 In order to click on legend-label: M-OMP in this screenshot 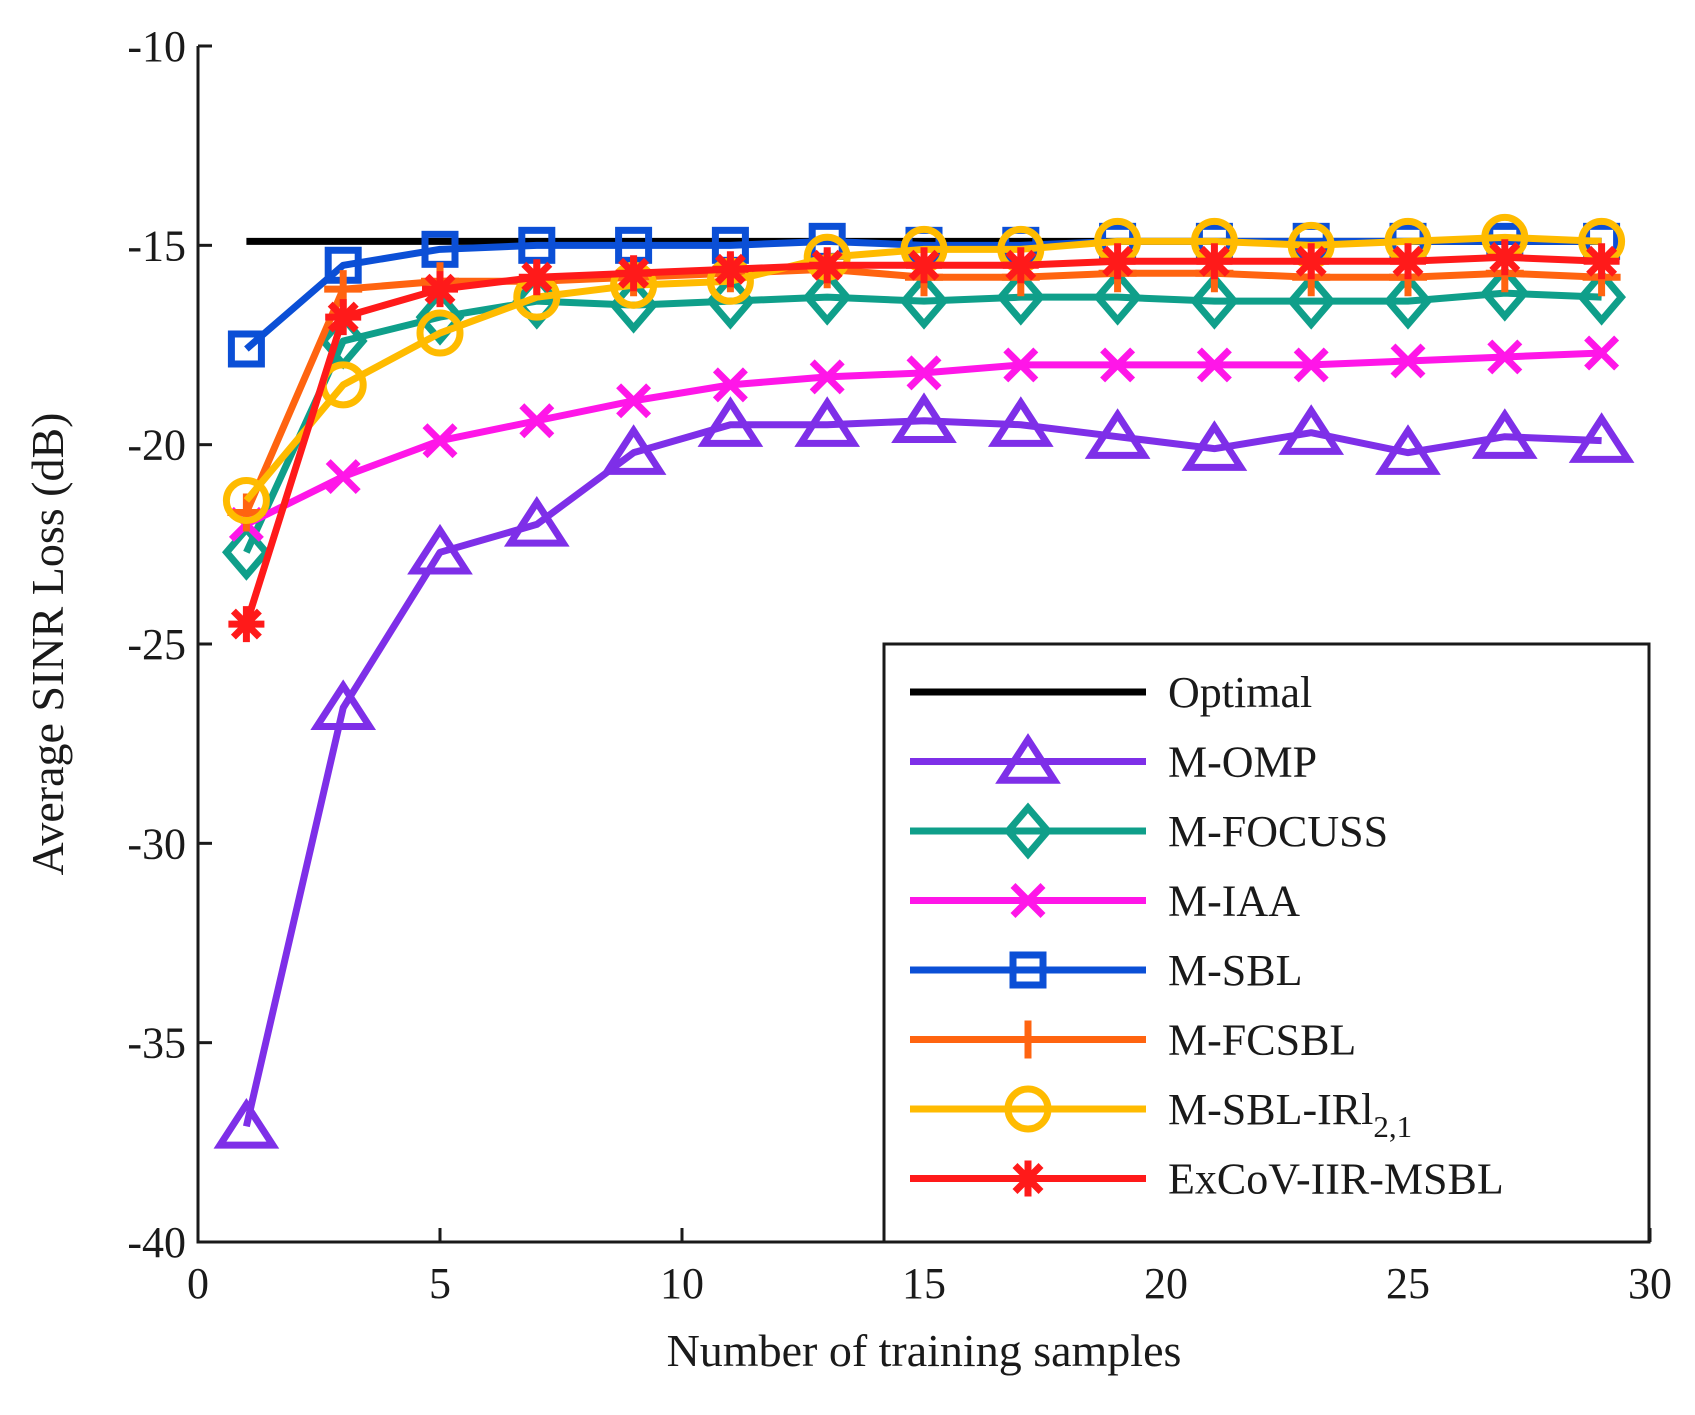, I will do `click(1242, 762)`.